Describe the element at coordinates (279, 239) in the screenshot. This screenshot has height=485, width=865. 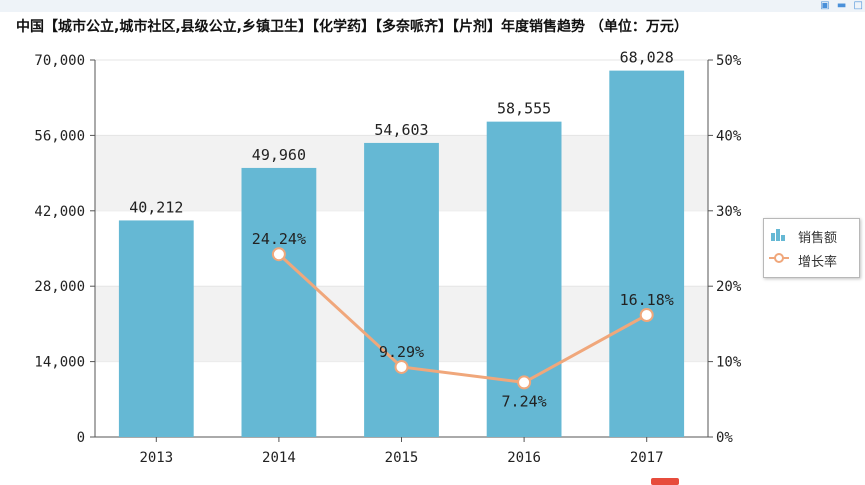
I see `growth-value-label: 24.24%` at that location.